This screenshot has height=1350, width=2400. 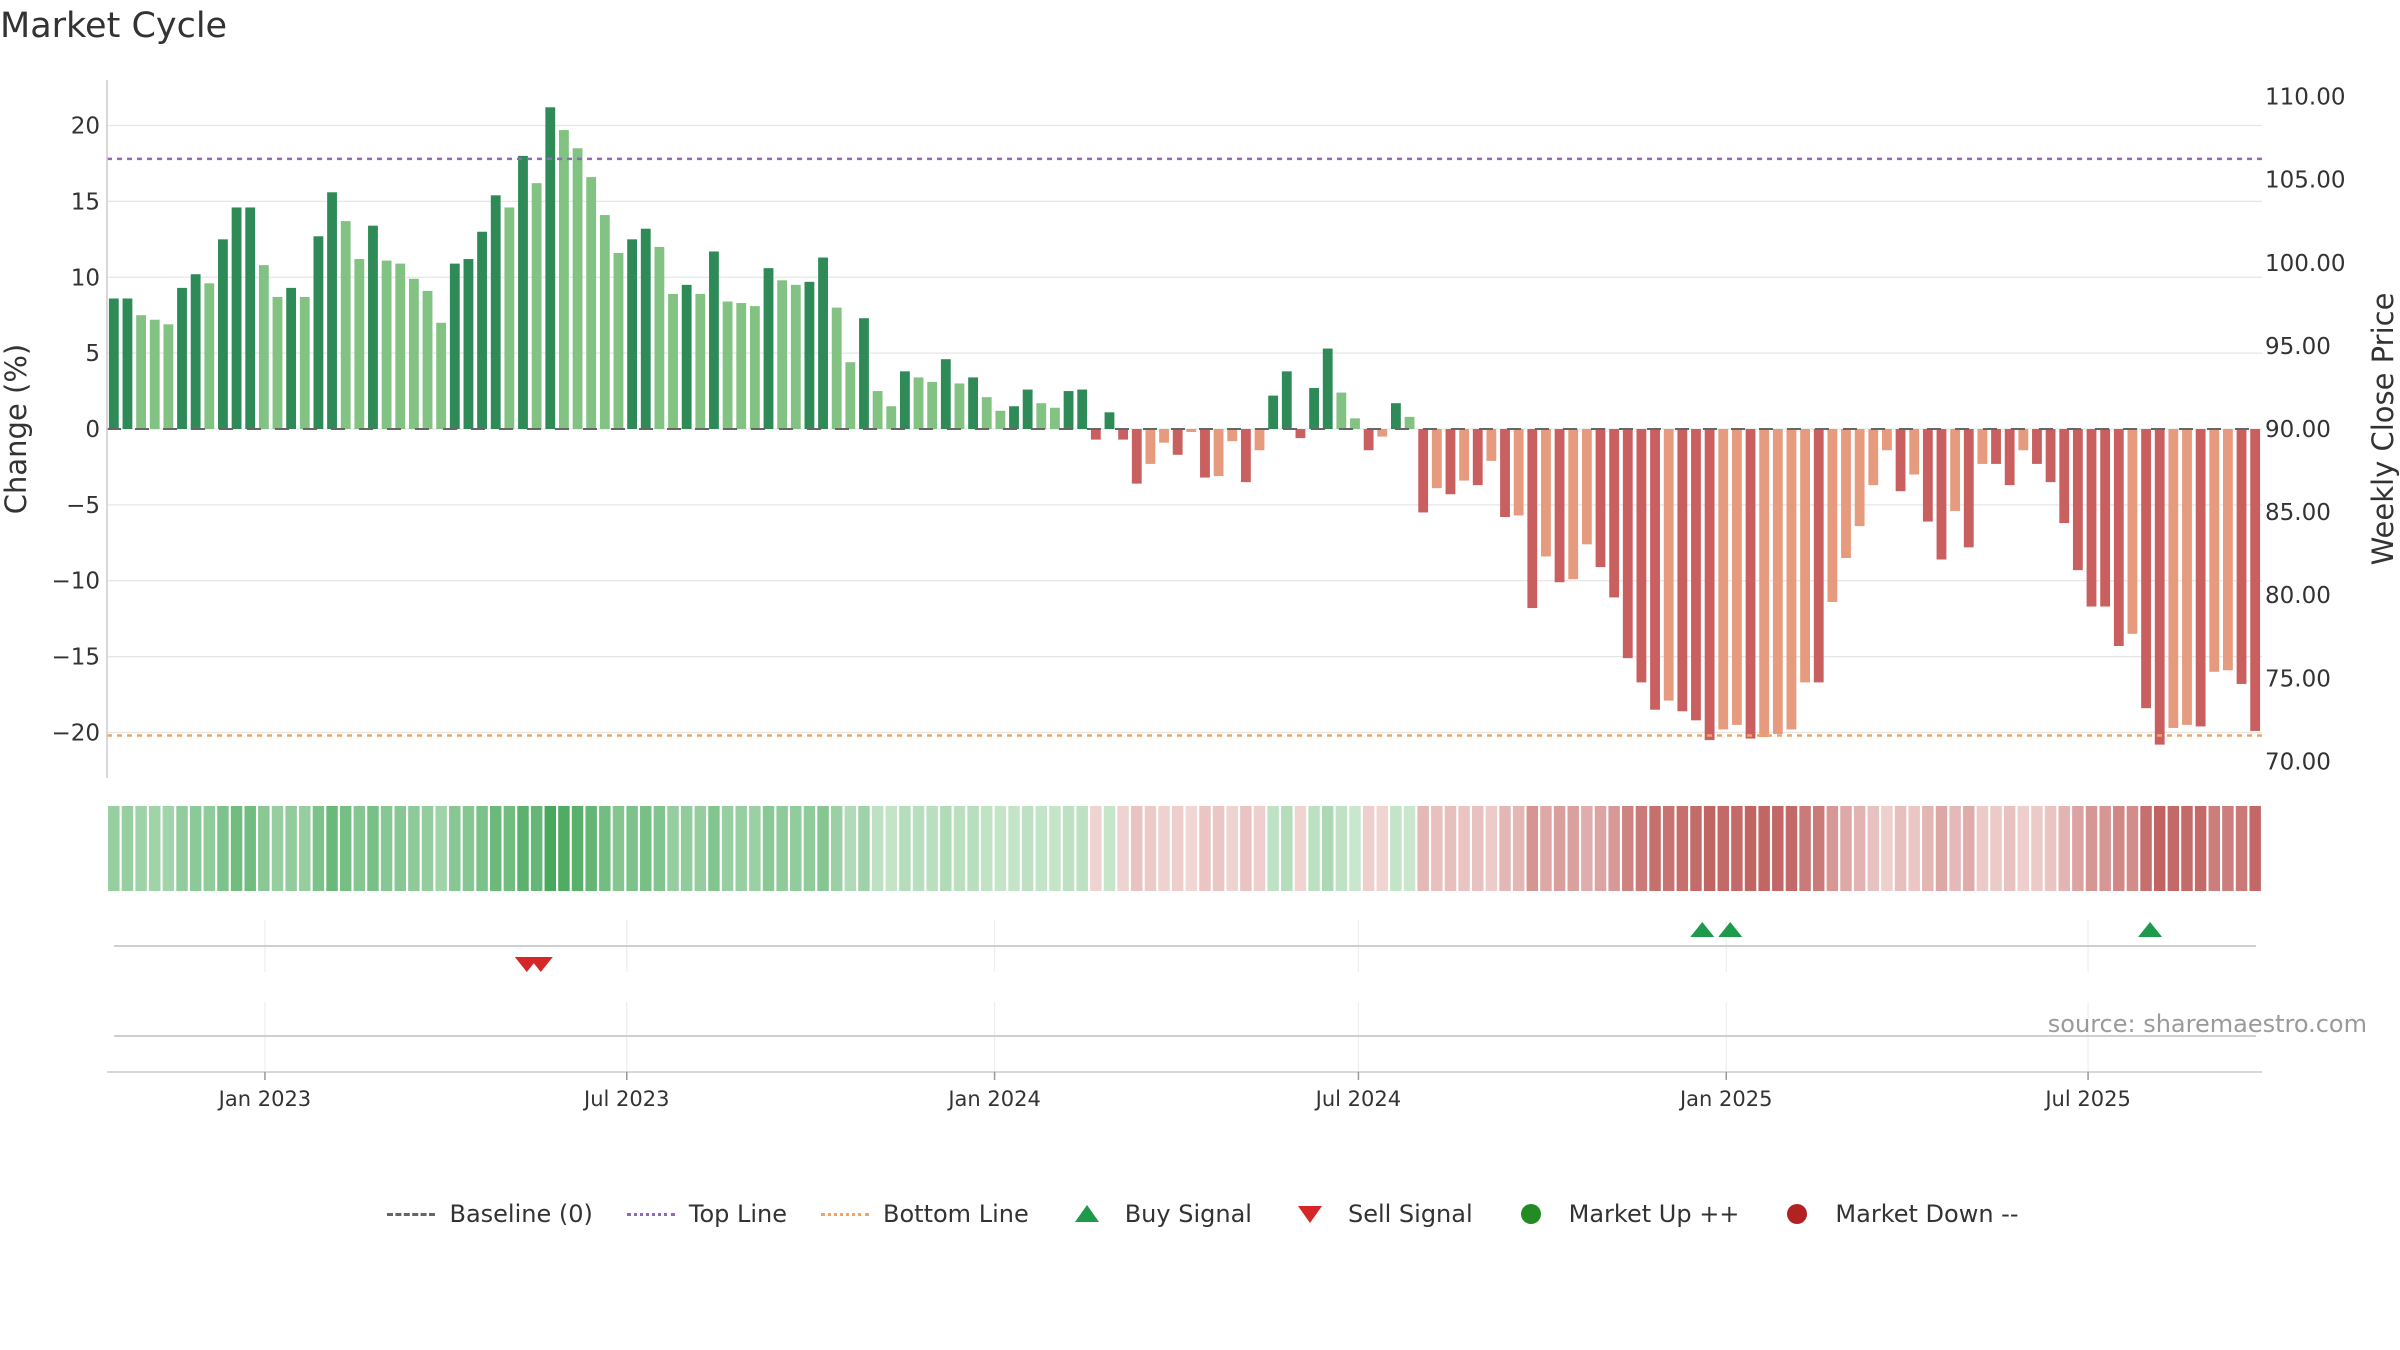 What do you see at coordinates (1620, 1214) in the screenshot?
I see `legend-item: Market Up ++` at bounding box center [1620, 1214].